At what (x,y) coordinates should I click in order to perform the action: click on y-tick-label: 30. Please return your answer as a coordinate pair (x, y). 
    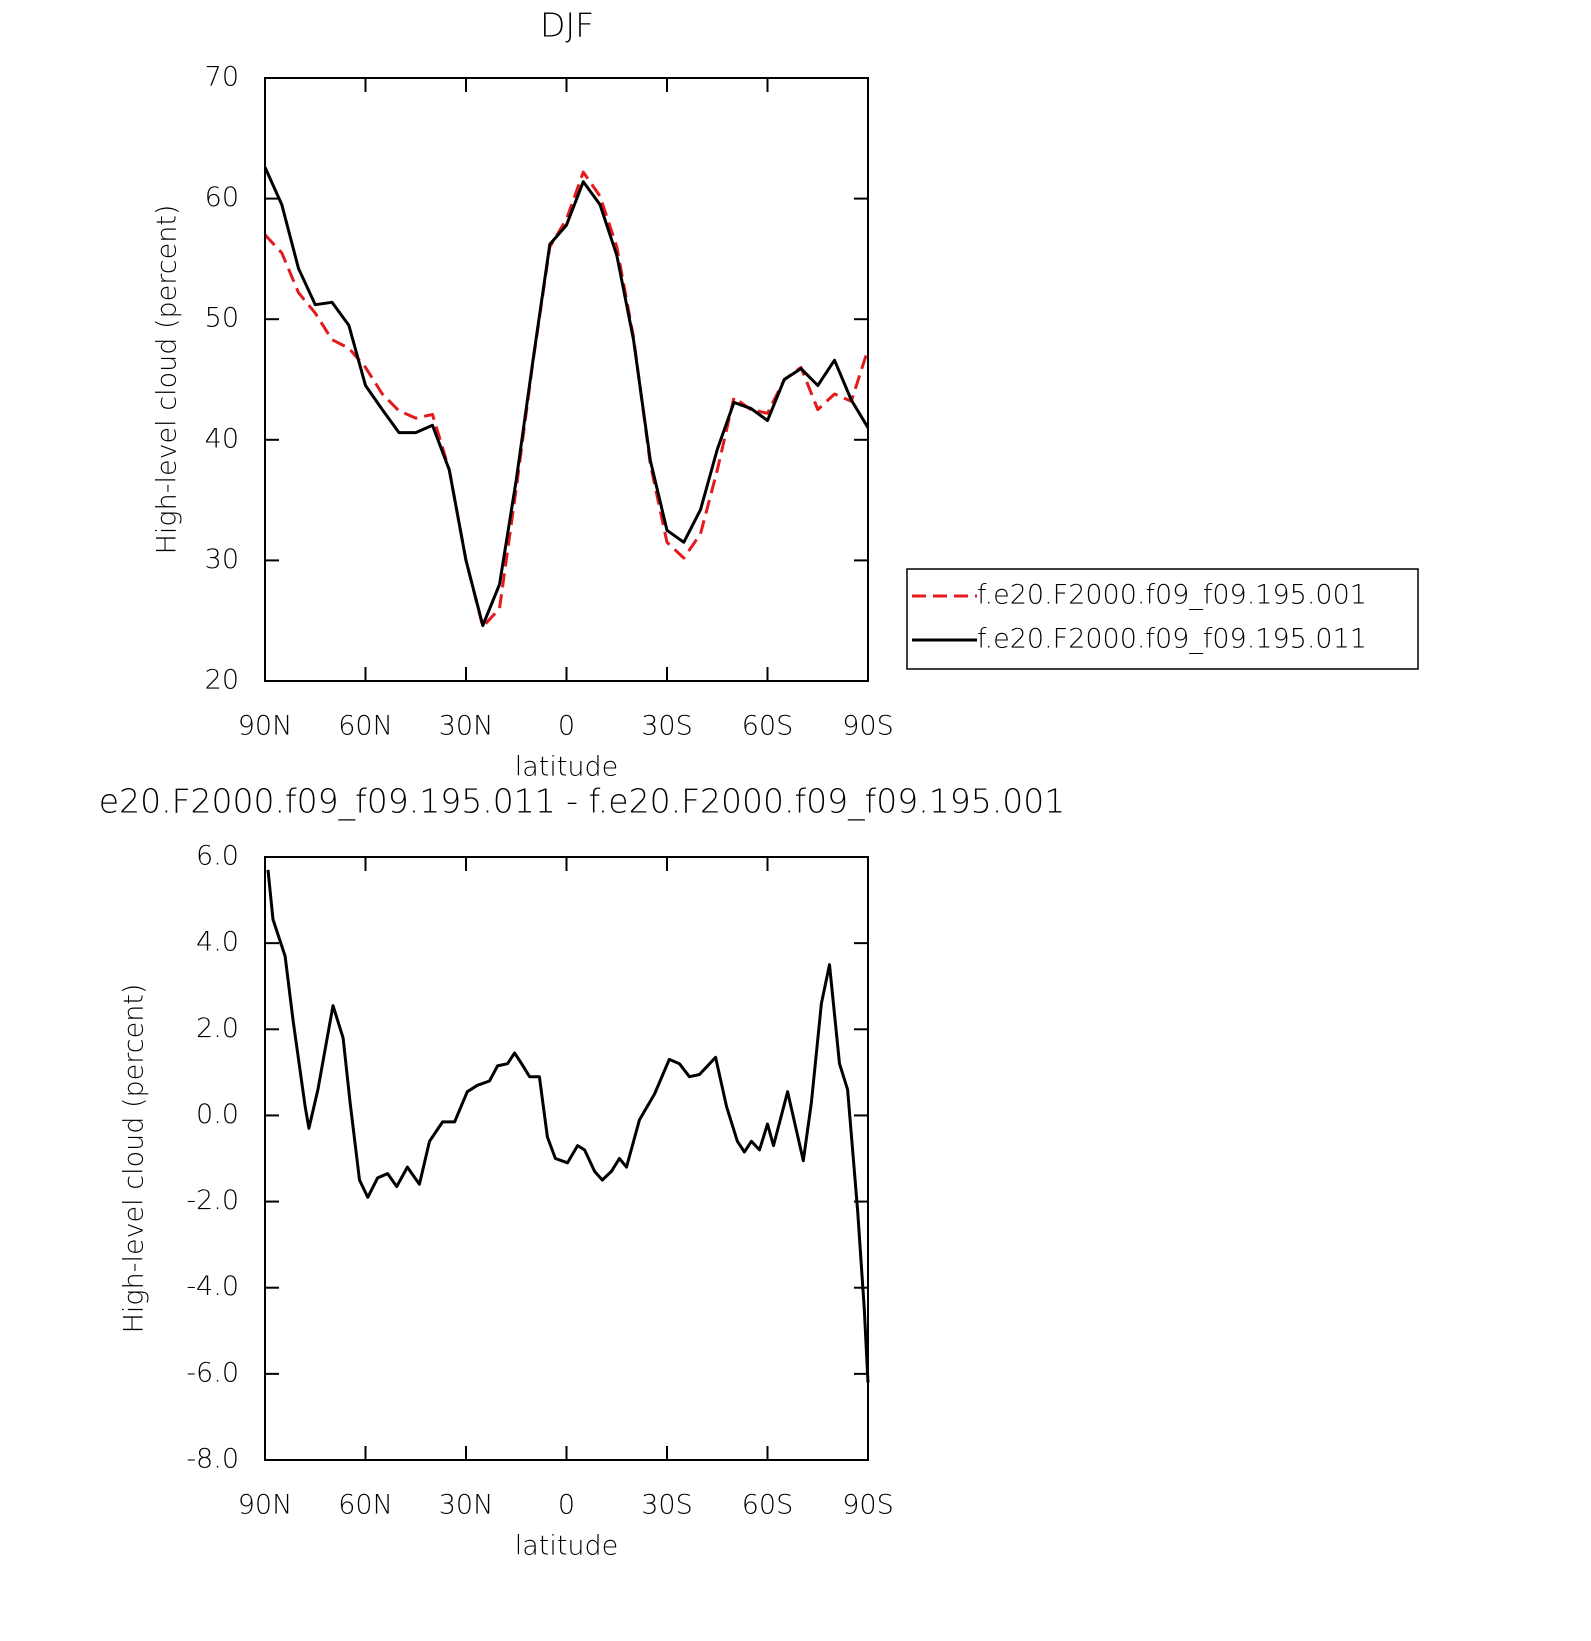
    Looking at the image, I should click on (222, 559).